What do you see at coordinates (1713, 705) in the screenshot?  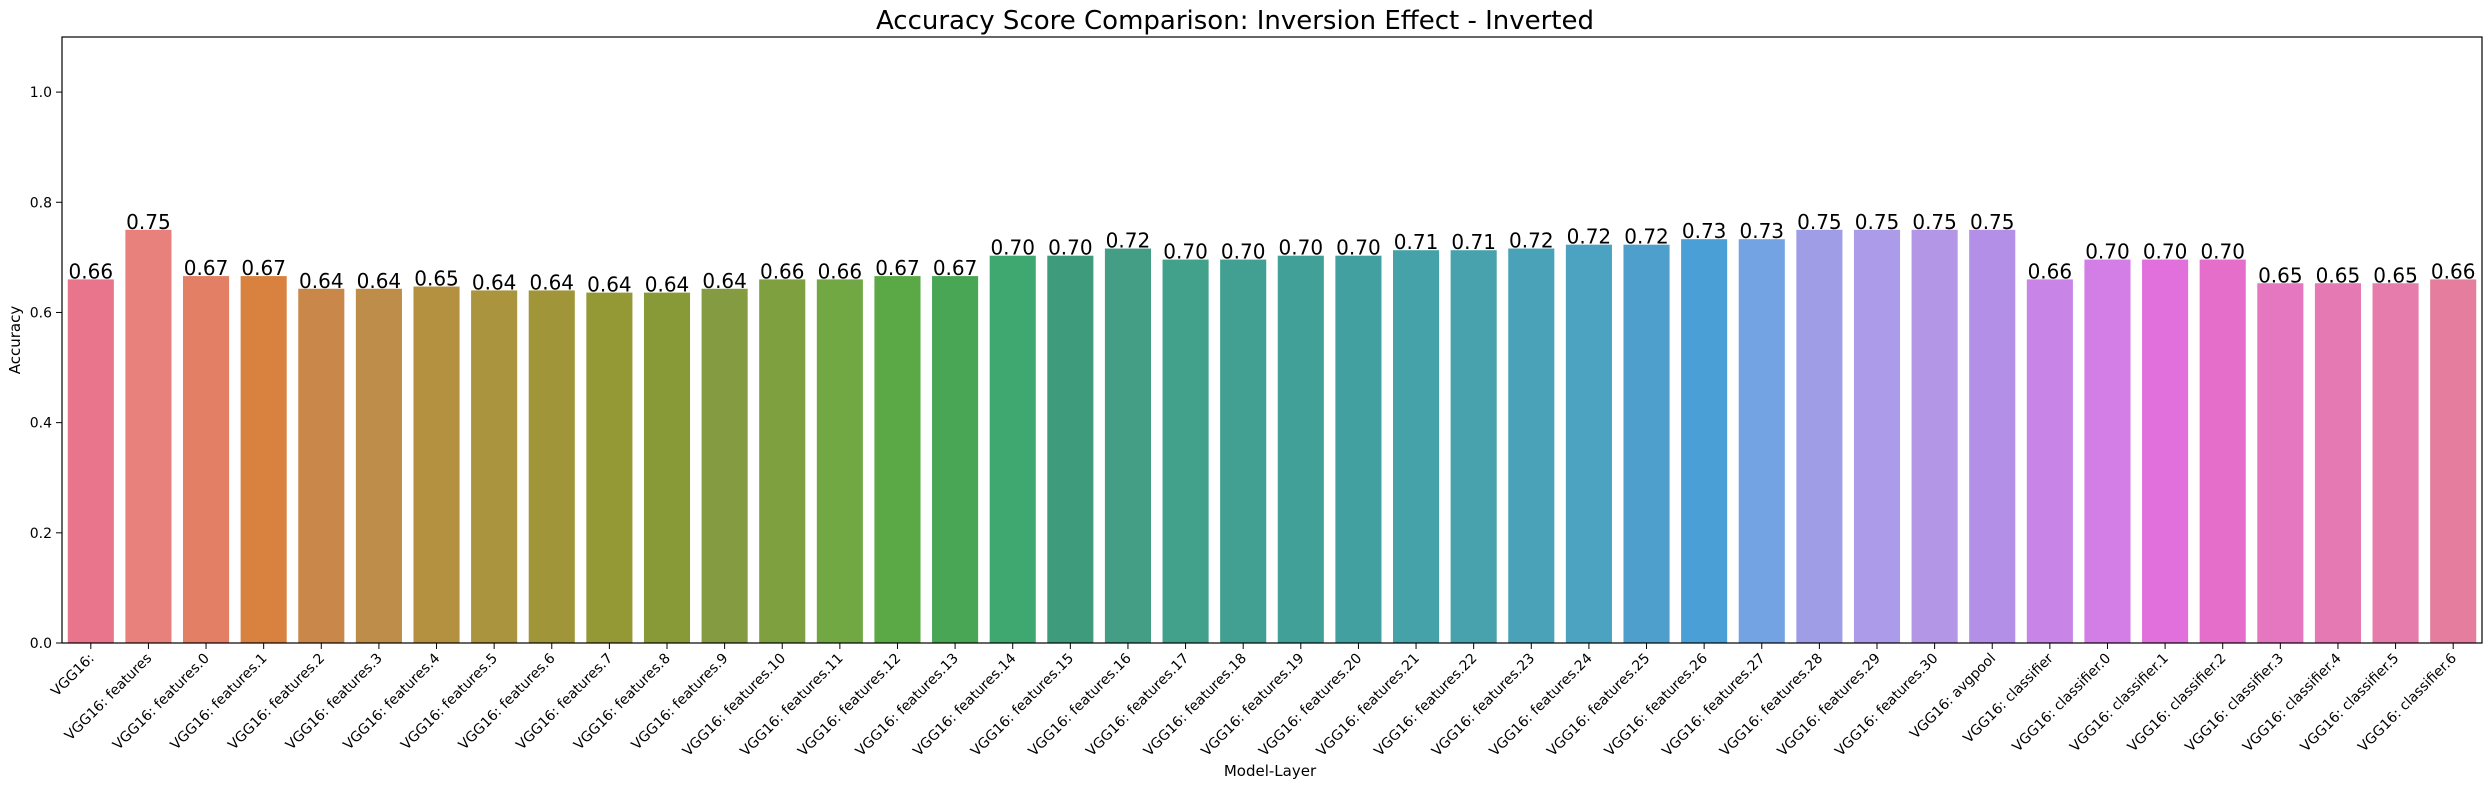 I see `x-tick-label: VGG16: features.27` at bounding box center [1713, 705].